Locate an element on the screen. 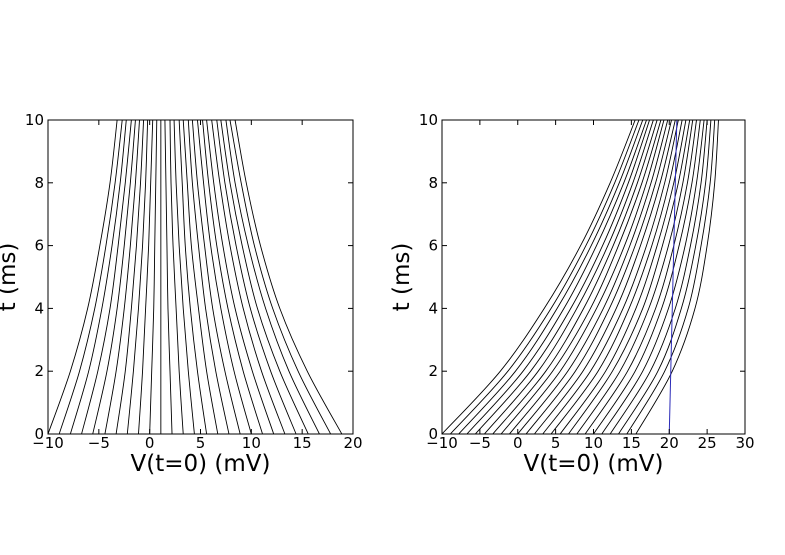 The image size is (785, 555). x-tick-label: 30 is located at coordinates (744, 443).